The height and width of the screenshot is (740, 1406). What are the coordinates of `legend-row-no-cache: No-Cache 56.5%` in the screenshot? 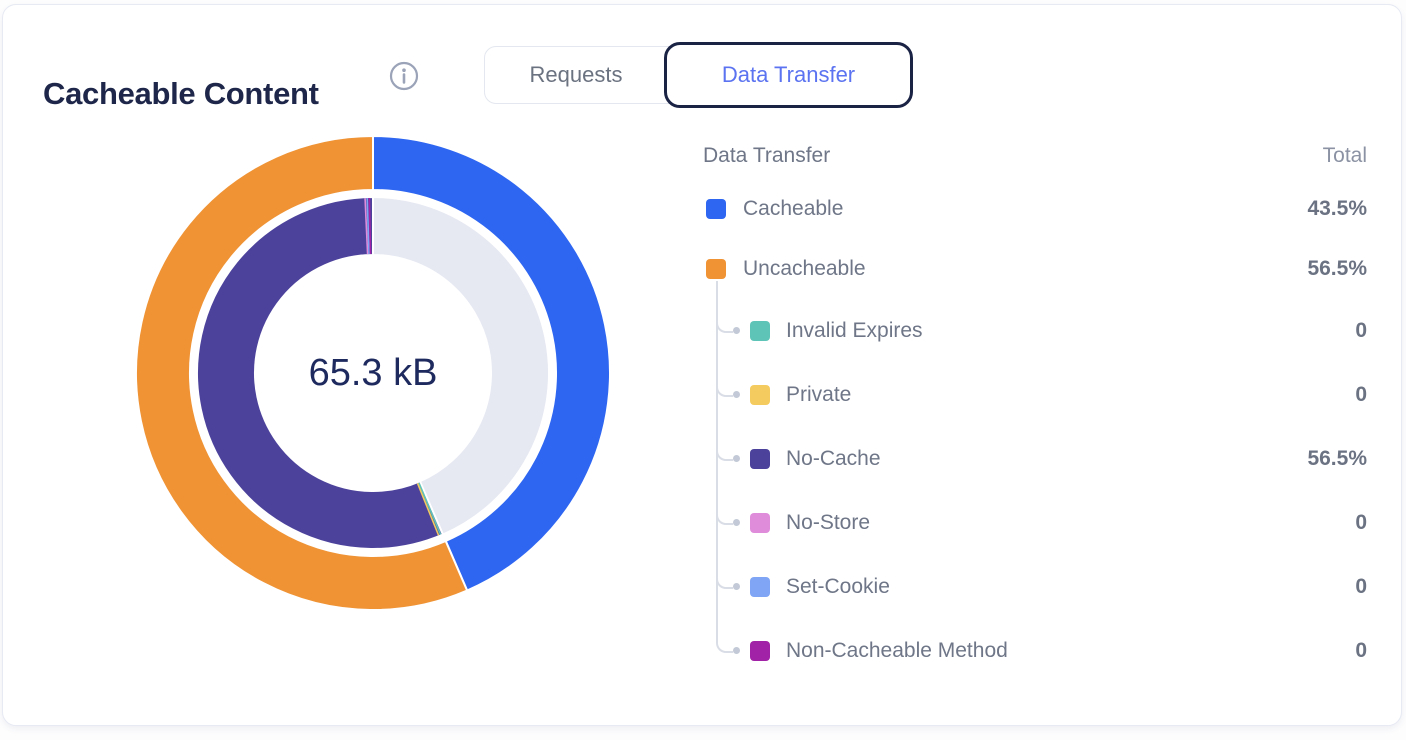 It's located at (1035, 459).